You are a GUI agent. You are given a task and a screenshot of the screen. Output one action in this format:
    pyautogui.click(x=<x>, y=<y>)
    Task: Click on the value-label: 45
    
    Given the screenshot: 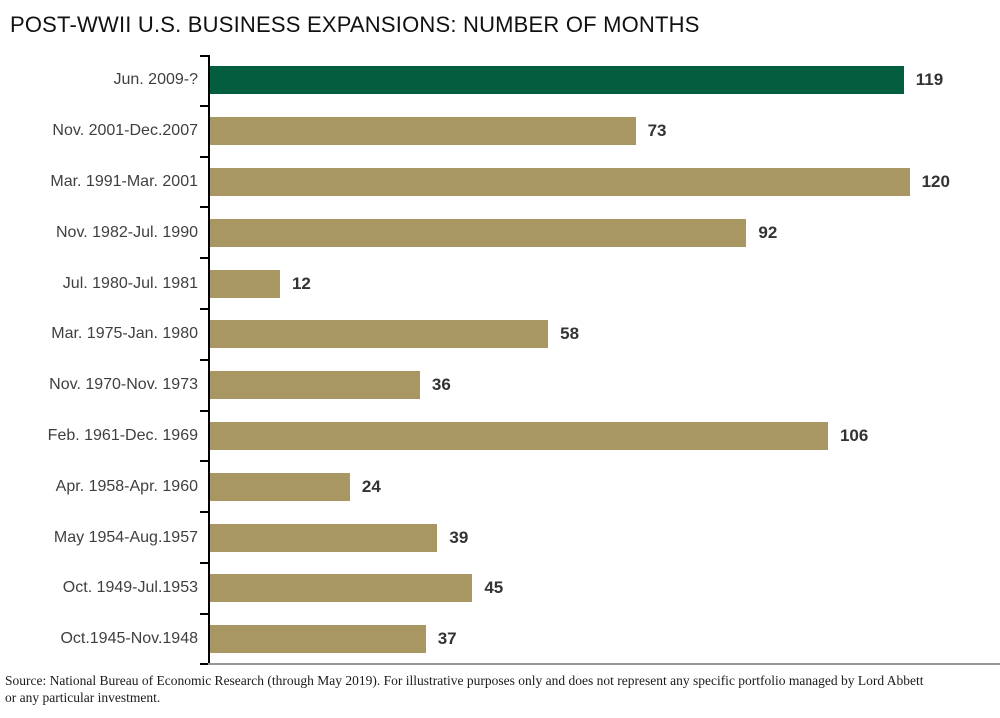 What is the action you would take?
    pyautogui.click(x=494, y=588)
    